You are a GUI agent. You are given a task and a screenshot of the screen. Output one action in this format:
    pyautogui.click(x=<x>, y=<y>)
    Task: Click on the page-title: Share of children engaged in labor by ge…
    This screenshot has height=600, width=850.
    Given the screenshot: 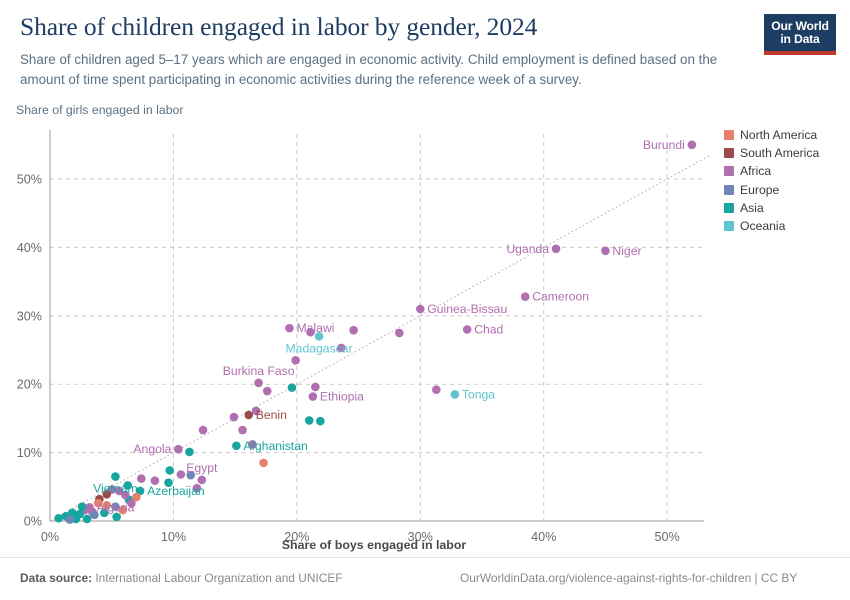 What is the action you would take?
    pyautogui.click(x=279, y=26)
    